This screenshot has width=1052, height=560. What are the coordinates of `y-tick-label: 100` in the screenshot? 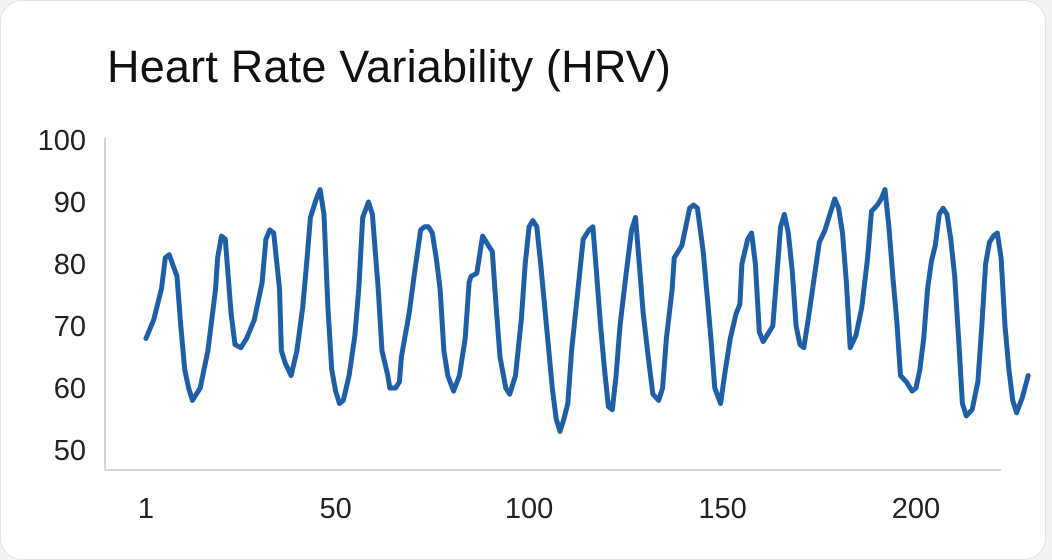 It's located at (62, 141).